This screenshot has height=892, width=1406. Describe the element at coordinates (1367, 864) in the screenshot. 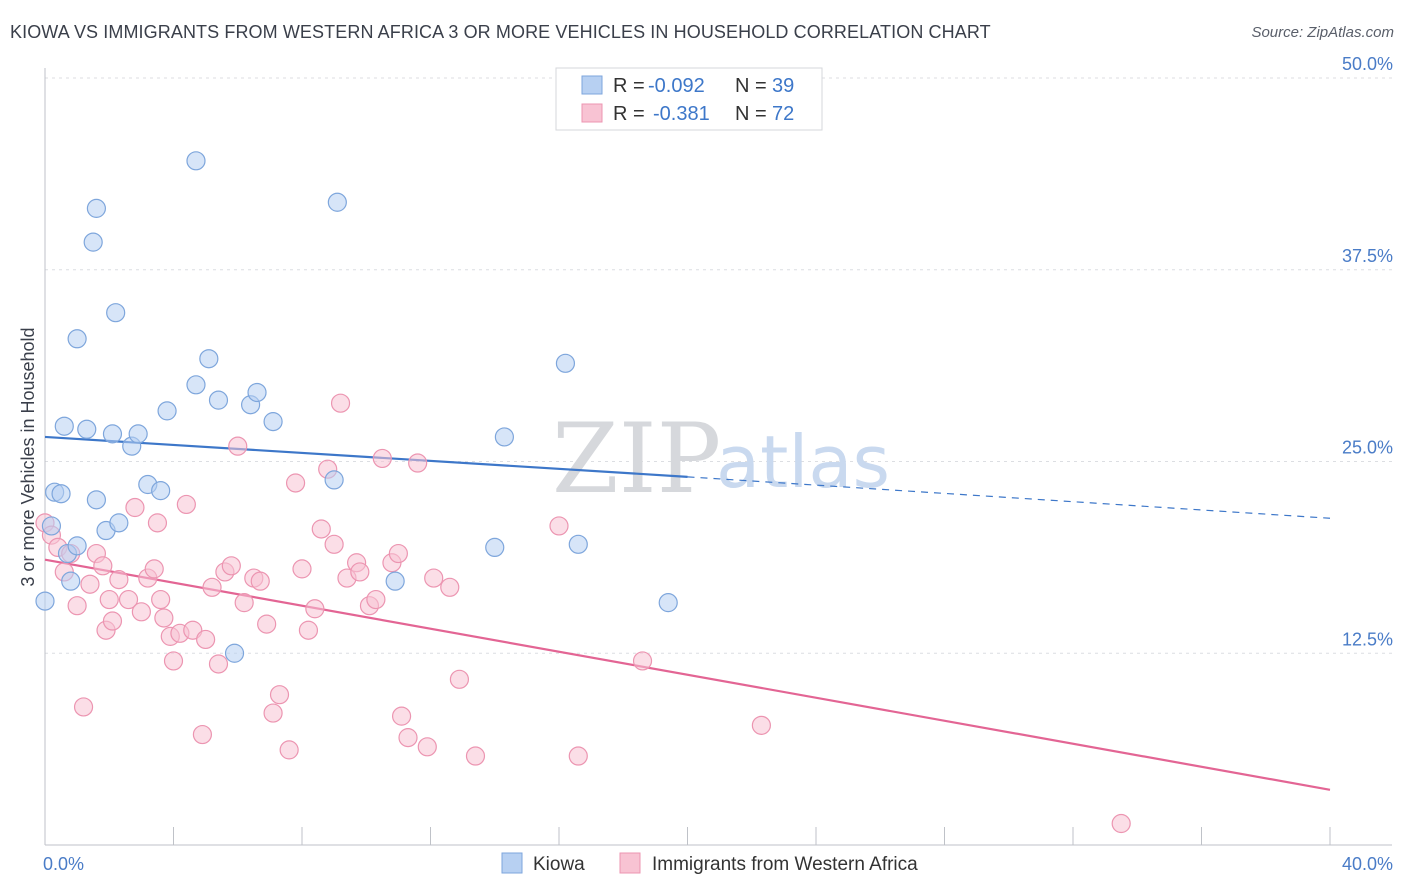

I see `x-tick-label-max: 40.0%` at that location.